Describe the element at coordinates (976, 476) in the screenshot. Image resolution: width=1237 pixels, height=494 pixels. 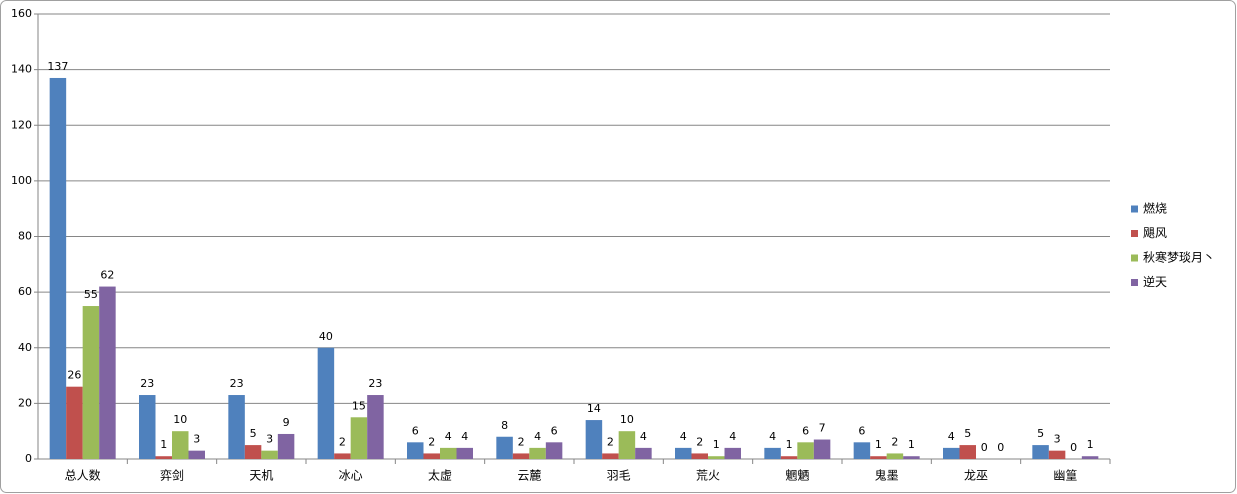
I see `x-tick-label: 龙巫` at that location.